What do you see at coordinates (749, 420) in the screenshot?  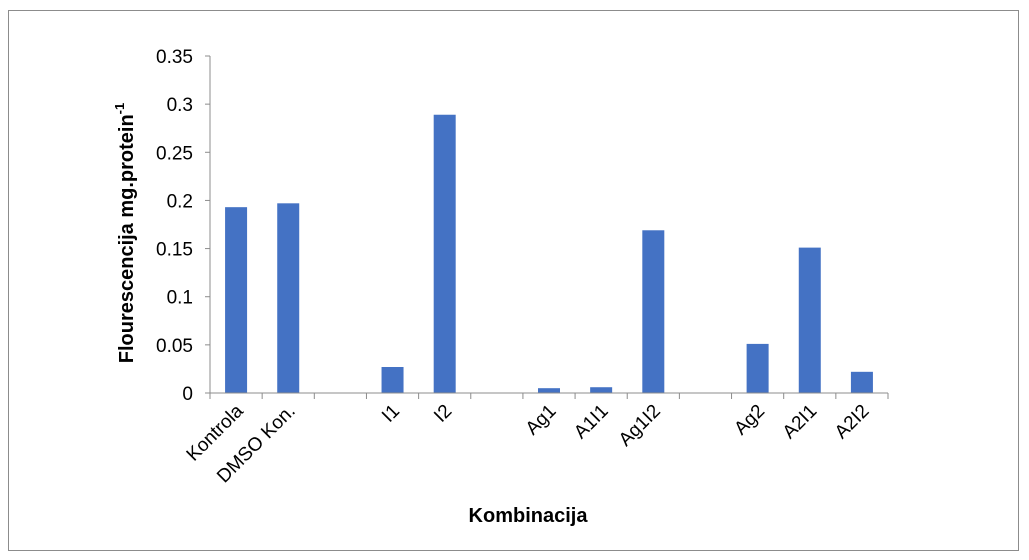 I see `x-tick-label: Ag2` at bounding box center [749, 420].